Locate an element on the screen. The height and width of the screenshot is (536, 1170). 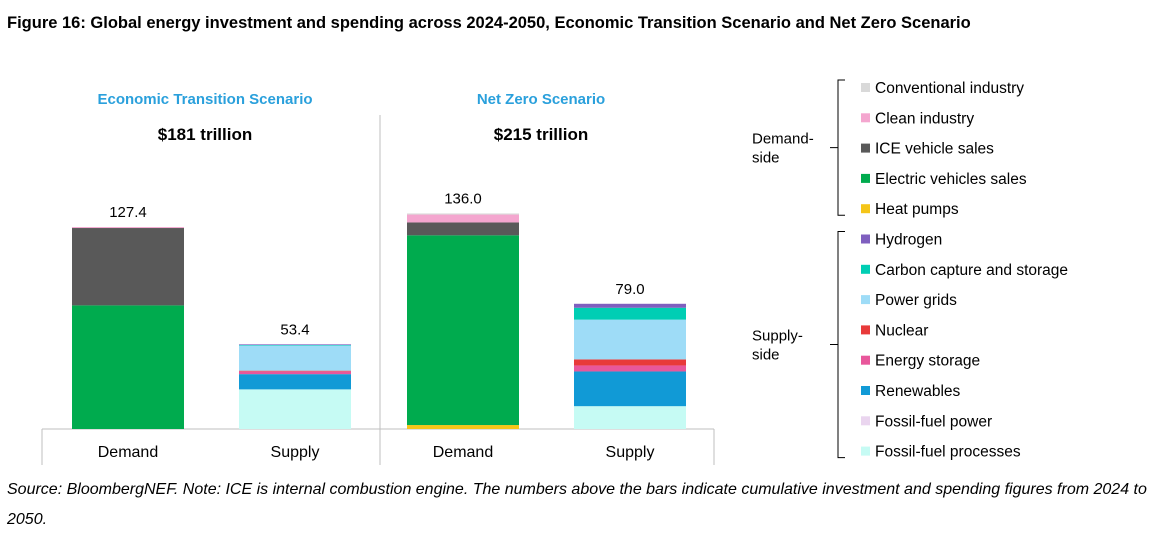
legend-label: Nuclear is located at coordinates (901, 330).